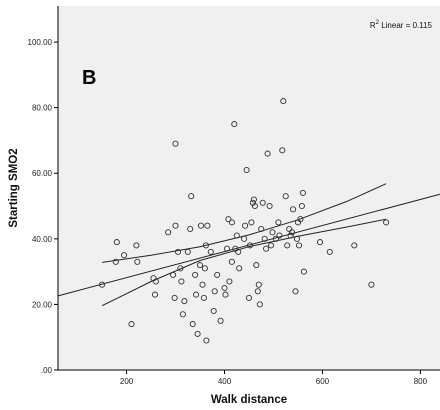  I want to click on confidence-band-lower, so click(244, 262).